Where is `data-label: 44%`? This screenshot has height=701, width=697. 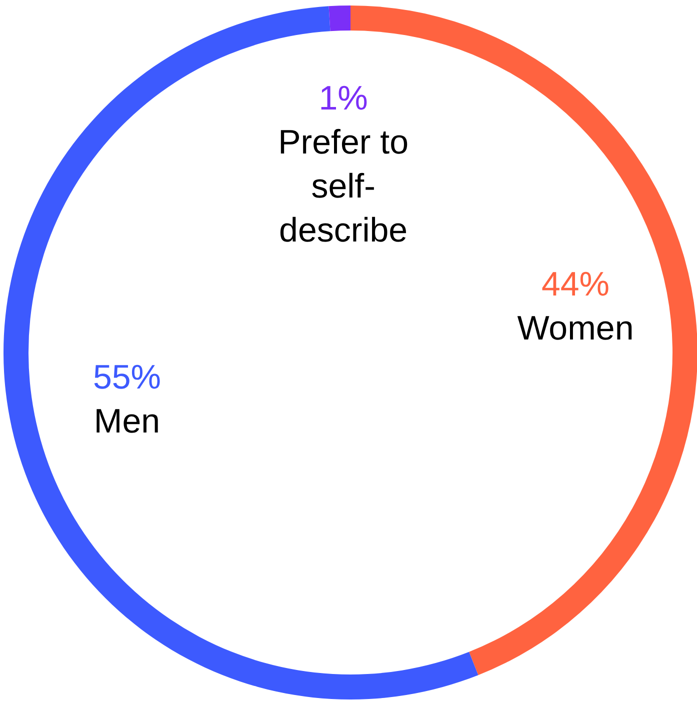 data-label: 44% is located at coordinates (575, 285).